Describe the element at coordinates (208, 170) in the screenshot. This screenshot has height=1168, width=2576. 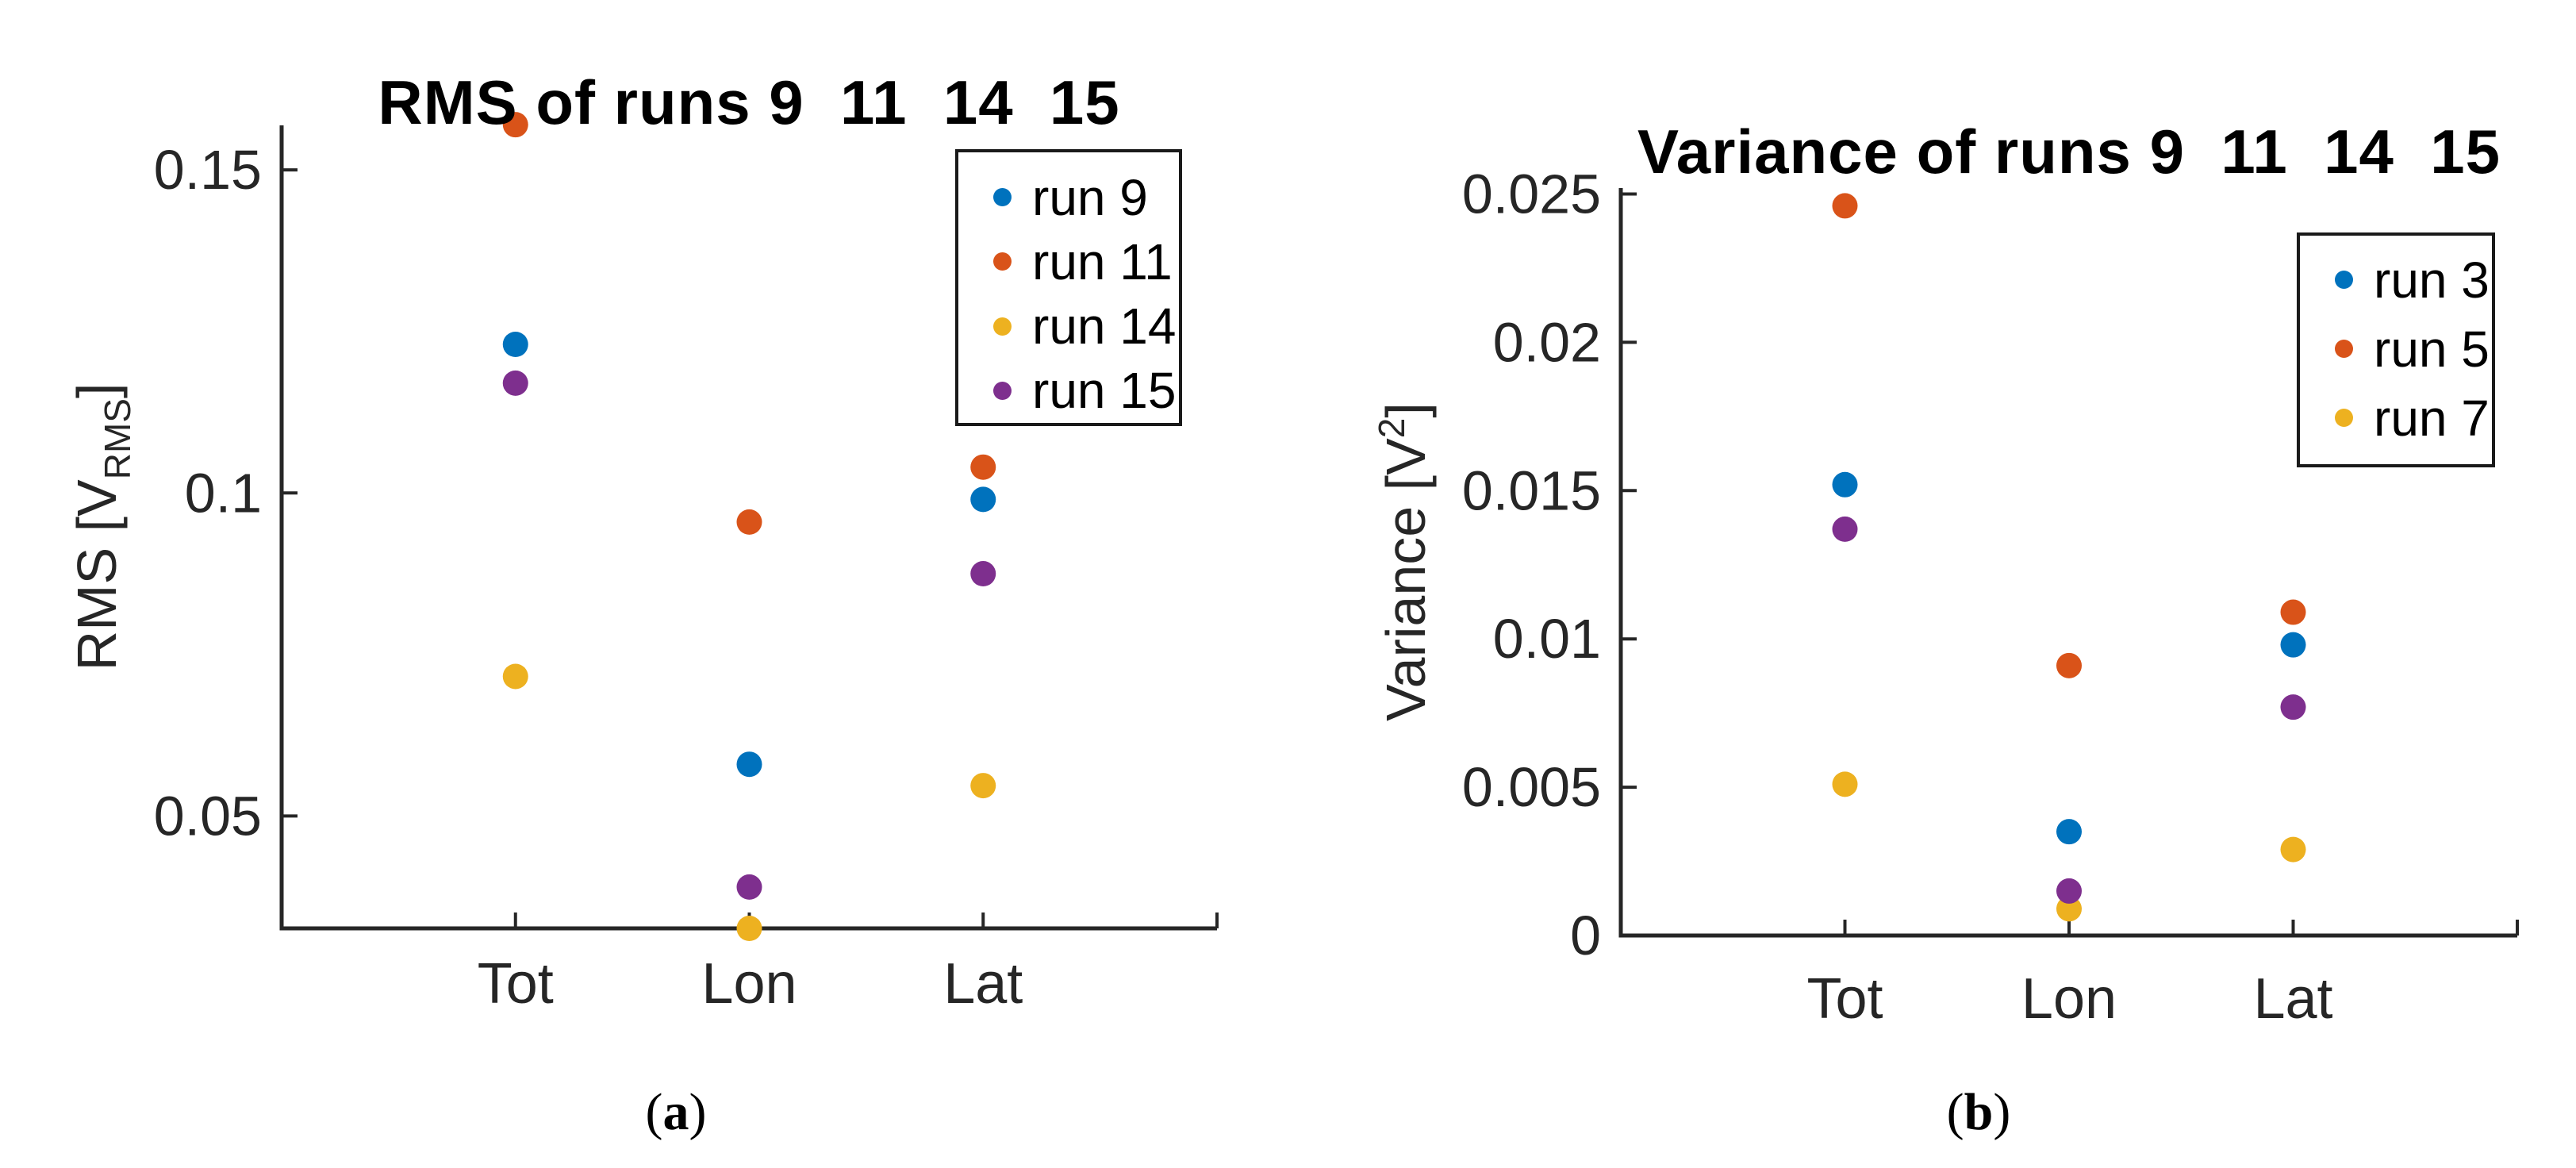
I see `plot0-y-tick-label-2: 0.15` at that location.